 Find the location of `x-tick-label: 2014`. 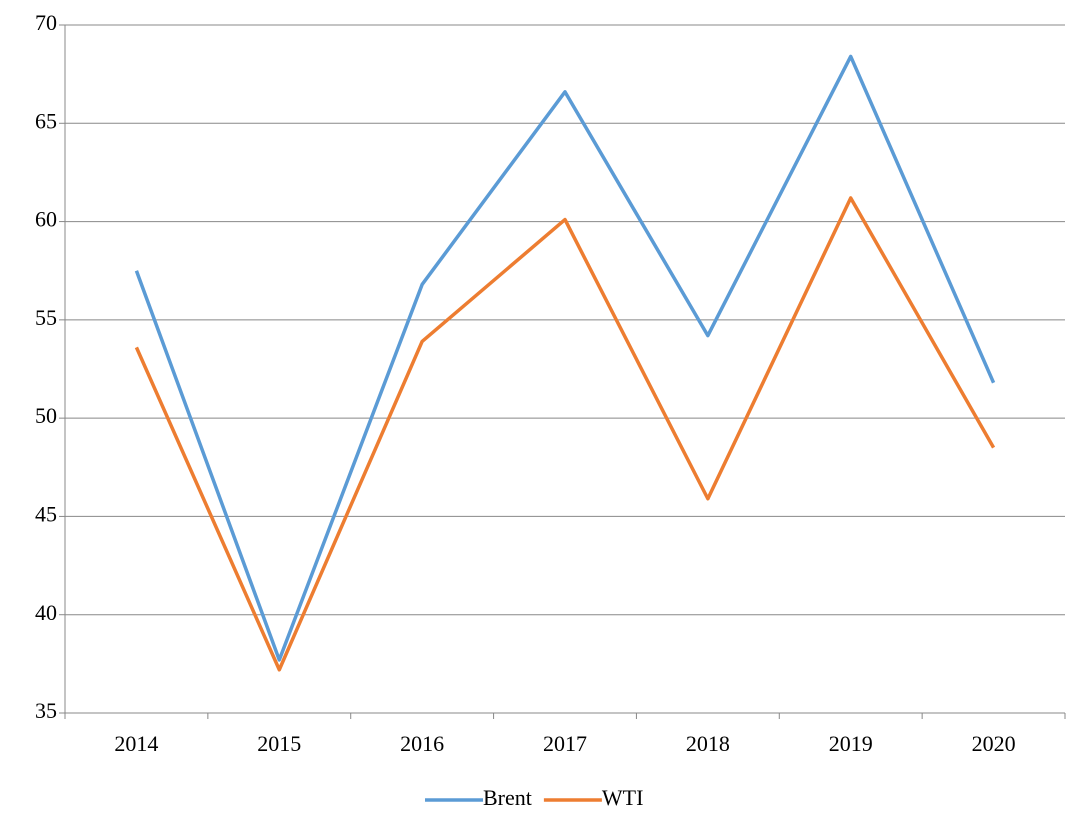

x-tick-label: 2014 is located at coordinates (136, 743).